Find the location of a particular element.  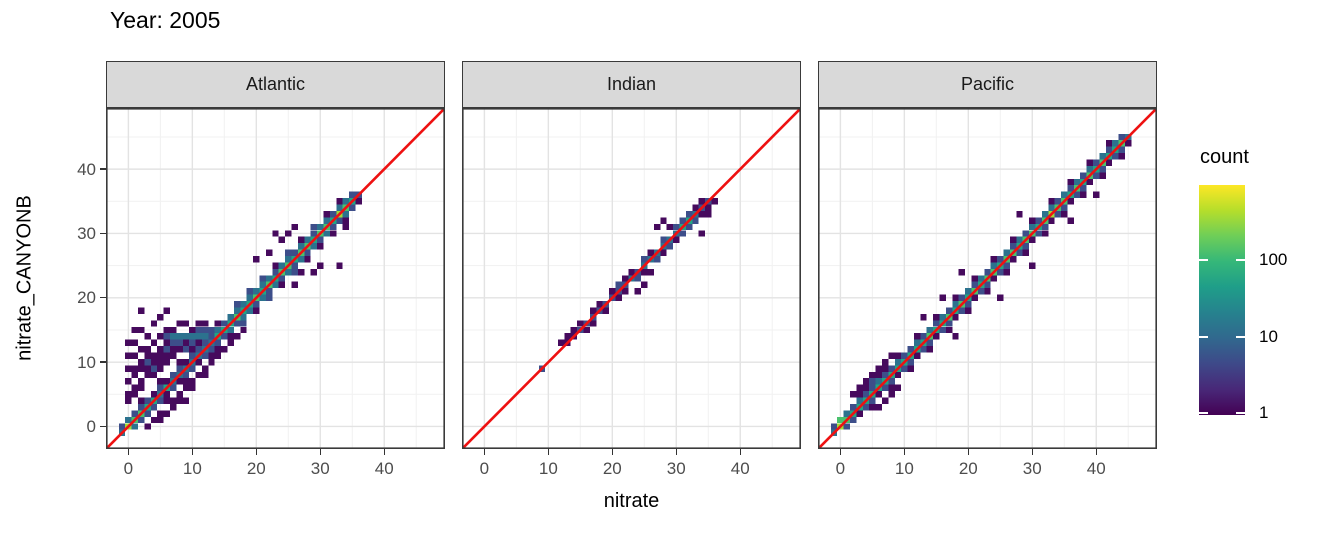

legend-tick-label-1: 1 is located at coordinates (1264, 412).